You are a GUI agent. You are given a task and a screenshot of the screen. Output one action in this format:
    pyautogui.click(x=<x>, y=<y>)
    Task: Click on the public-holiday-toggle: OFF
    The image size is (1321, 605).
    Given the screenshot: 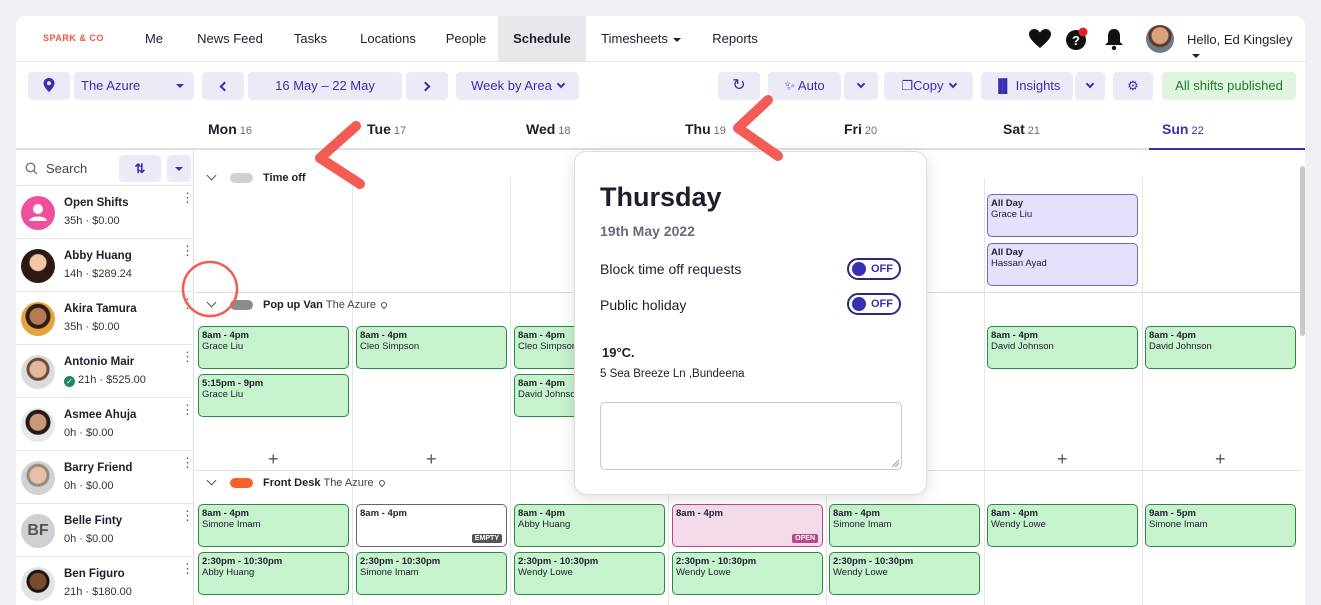 What is the action you would take?
    pyautogui.click(x=874, y=304)
    